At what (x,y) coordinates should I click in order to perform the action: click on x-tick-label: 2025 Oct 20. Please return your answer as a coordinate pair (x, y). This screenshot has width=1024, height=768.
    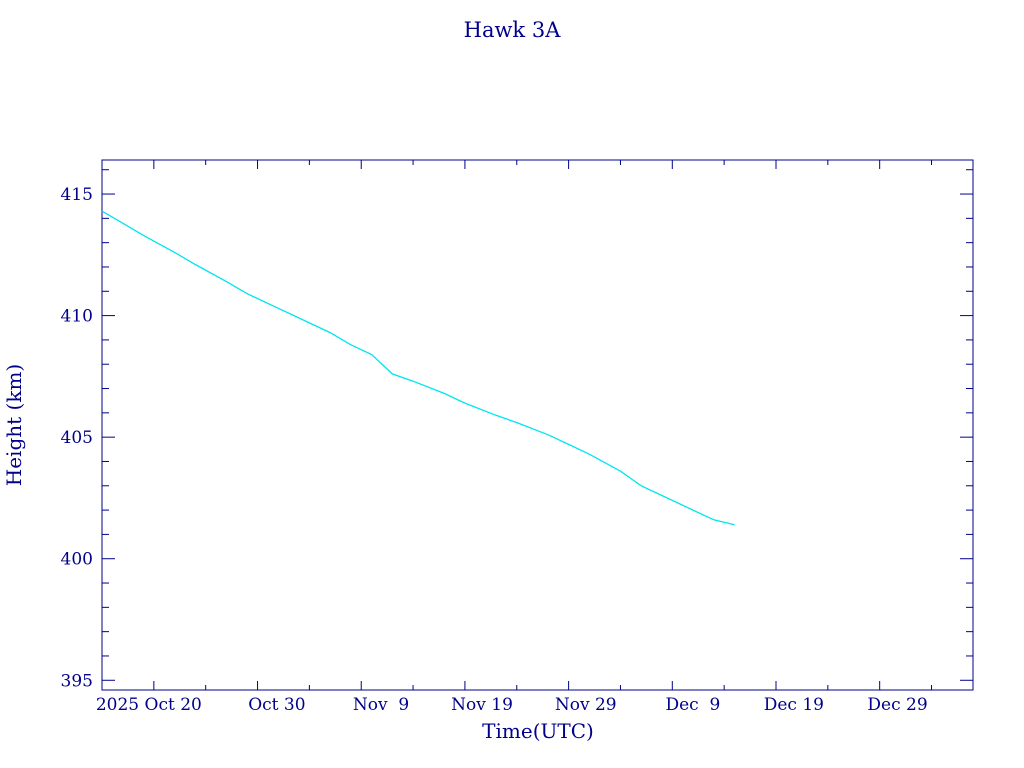
    Looking at the image, I should click on (149, 705).